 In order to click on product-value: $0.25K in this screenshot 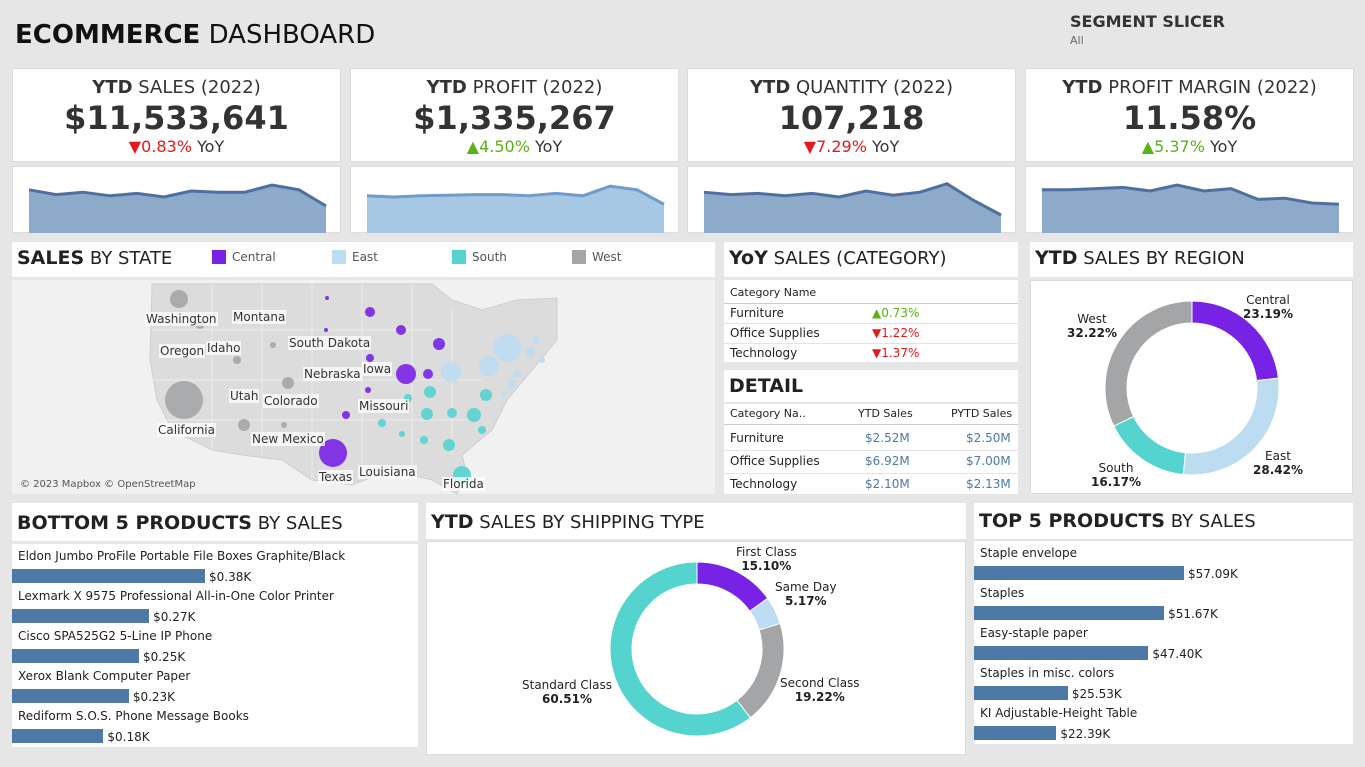, I will do `click(164, 657)`.